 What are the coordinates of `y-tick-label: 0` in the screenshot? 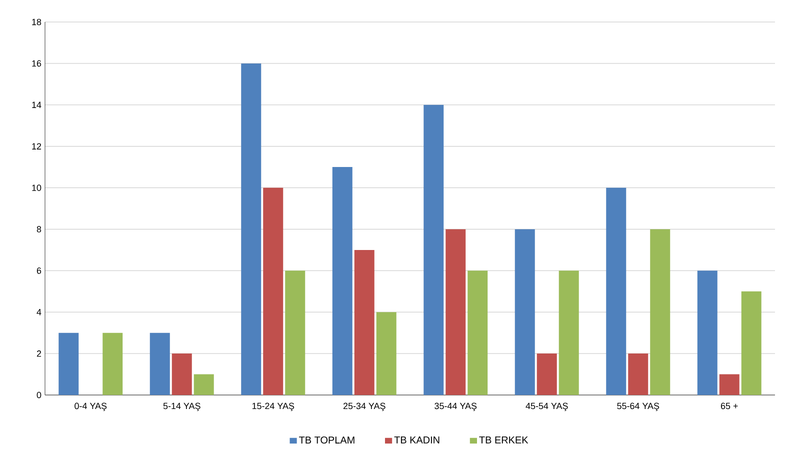 It's located at (39, 395).